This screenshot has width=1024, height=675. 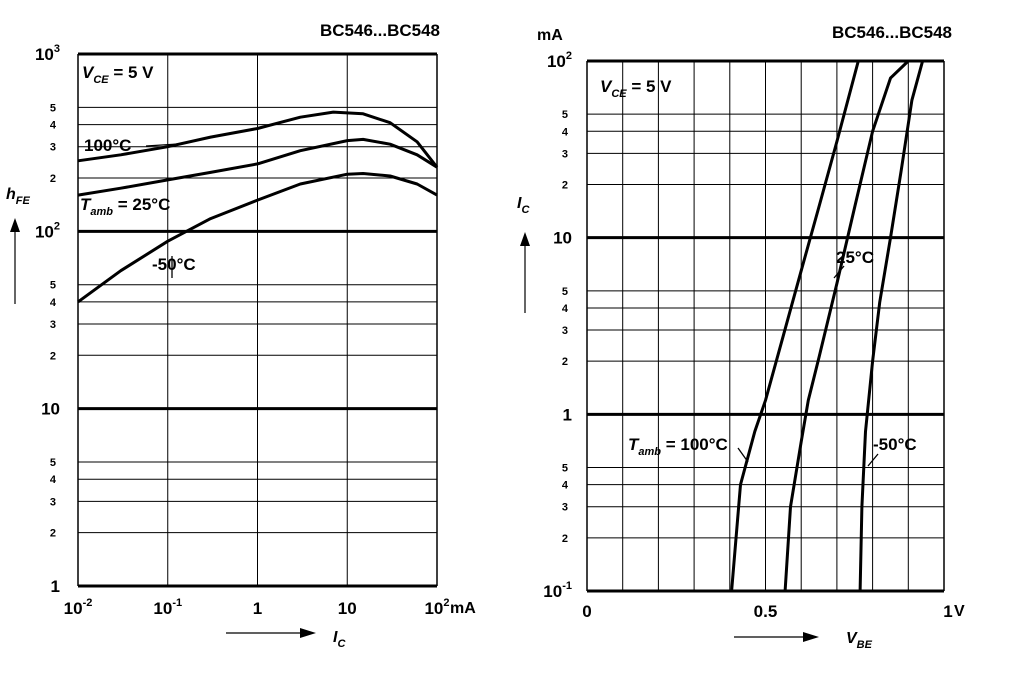 I want to click on x-tick-label: 10, so click(x=347, y=608).